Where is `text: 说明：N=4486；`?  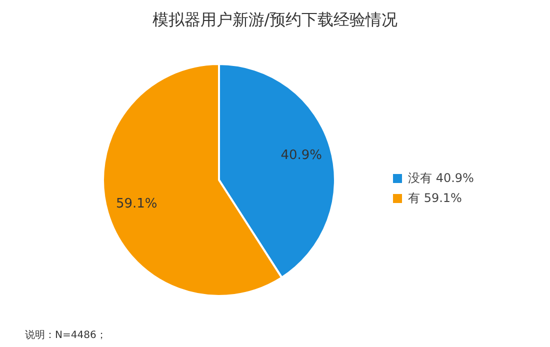 text: 说明：N=4486； is located at coordinates (65, 335).